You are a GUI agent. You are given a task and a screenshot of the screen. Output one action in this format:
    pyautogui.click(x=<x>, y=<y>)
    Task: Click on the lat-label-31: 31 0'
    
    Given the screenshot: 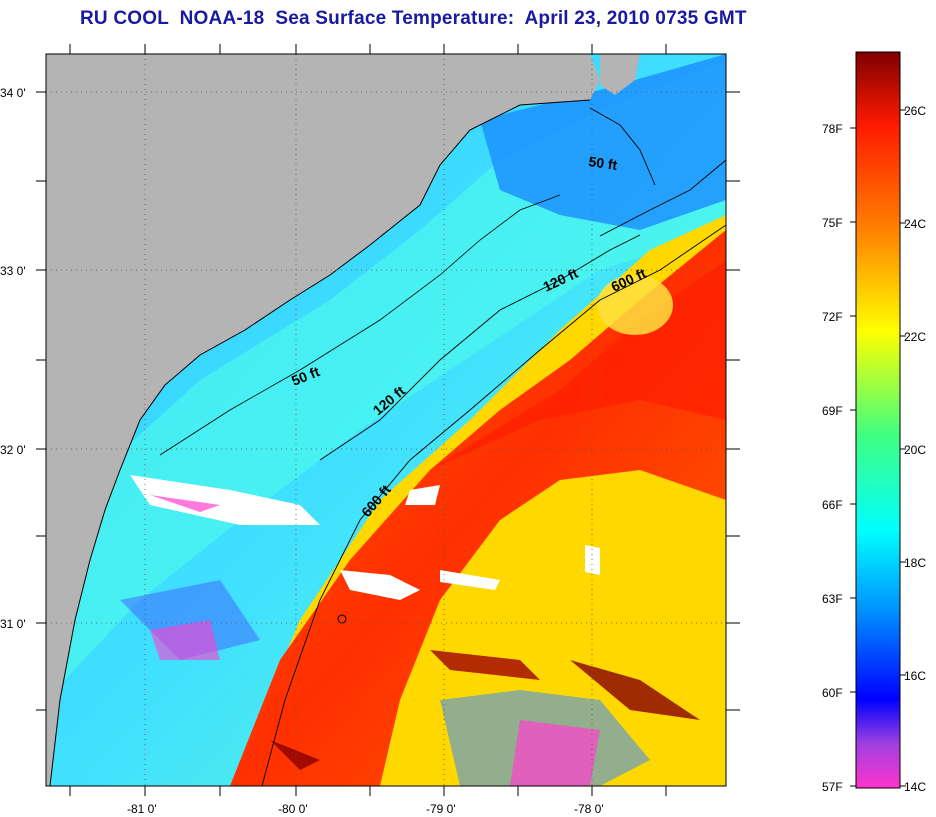 What is the action you would take?
    pyautogui.click(x=13, y=624)
    